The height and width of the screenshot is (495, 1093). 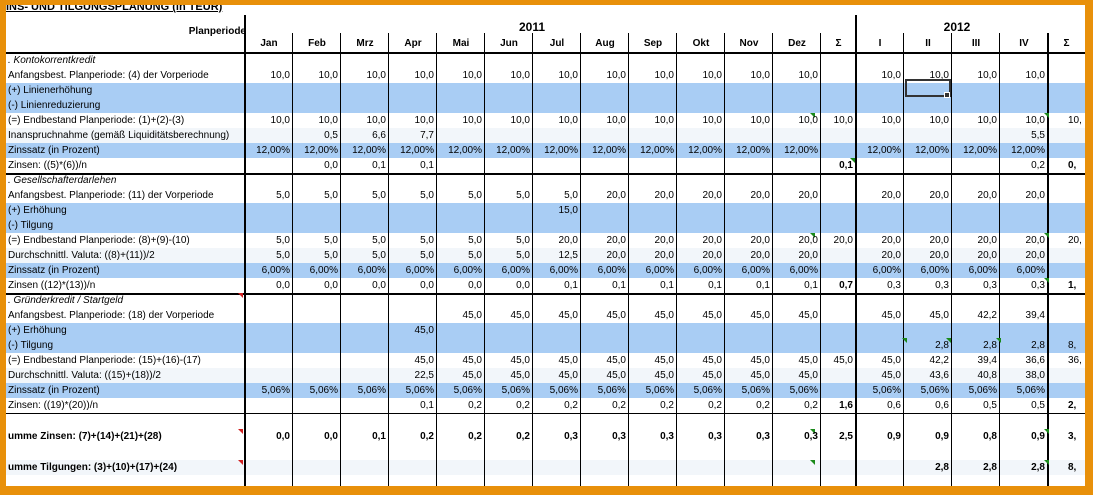 I want to click on row-label: (+) Linienerhöhung, so click(x=50, y=90).